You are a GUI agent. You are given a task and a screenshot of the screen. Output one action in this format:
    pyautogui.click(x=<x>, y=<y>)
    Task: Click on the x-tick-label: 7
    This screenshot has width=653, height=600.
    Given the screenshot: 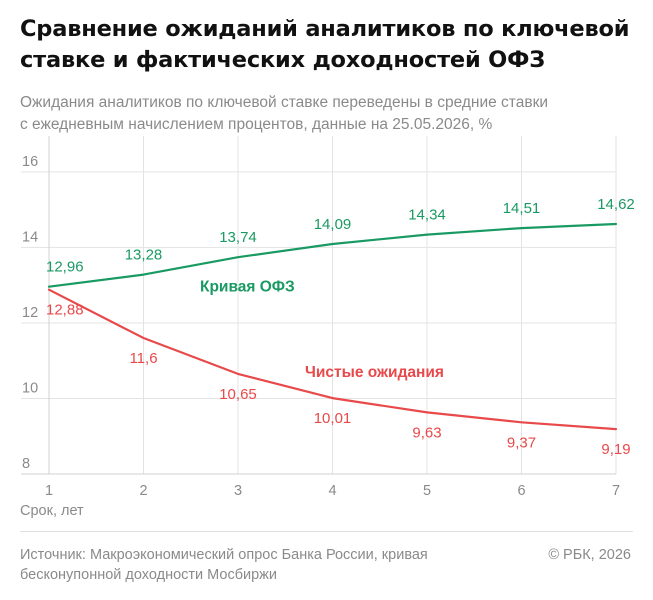 What is the action you would take?
    pyautogui.click(x=616, y=491)
    